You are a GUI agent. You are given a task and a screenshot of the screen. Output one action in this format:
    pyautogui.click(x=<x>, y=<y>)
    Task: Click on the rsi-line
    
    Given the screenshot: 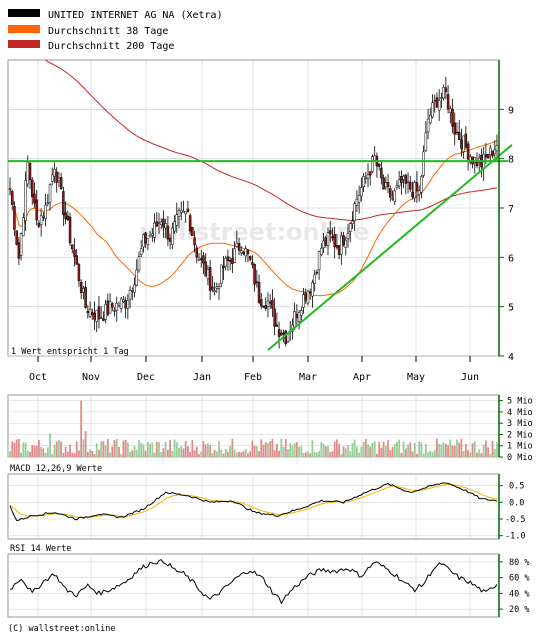 What is the action you would take?
    pyautogui.click(x=253, y=581)
    